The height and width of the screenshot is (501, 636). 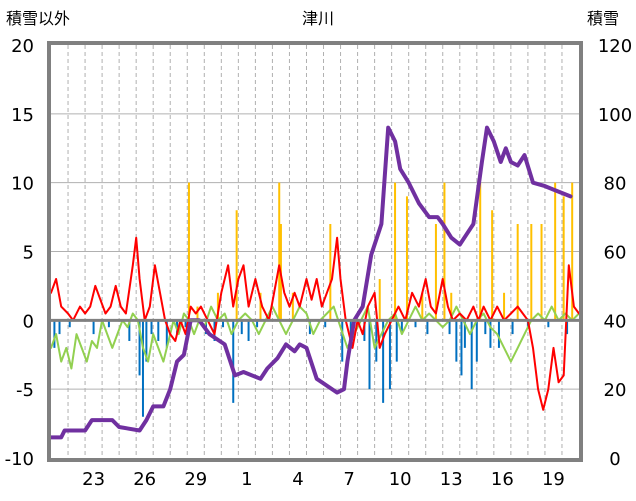 What do you see at coordinates (297, 479) in the screenshot?
I see `x-tick-label: 4` at bounding box center [297, 479].